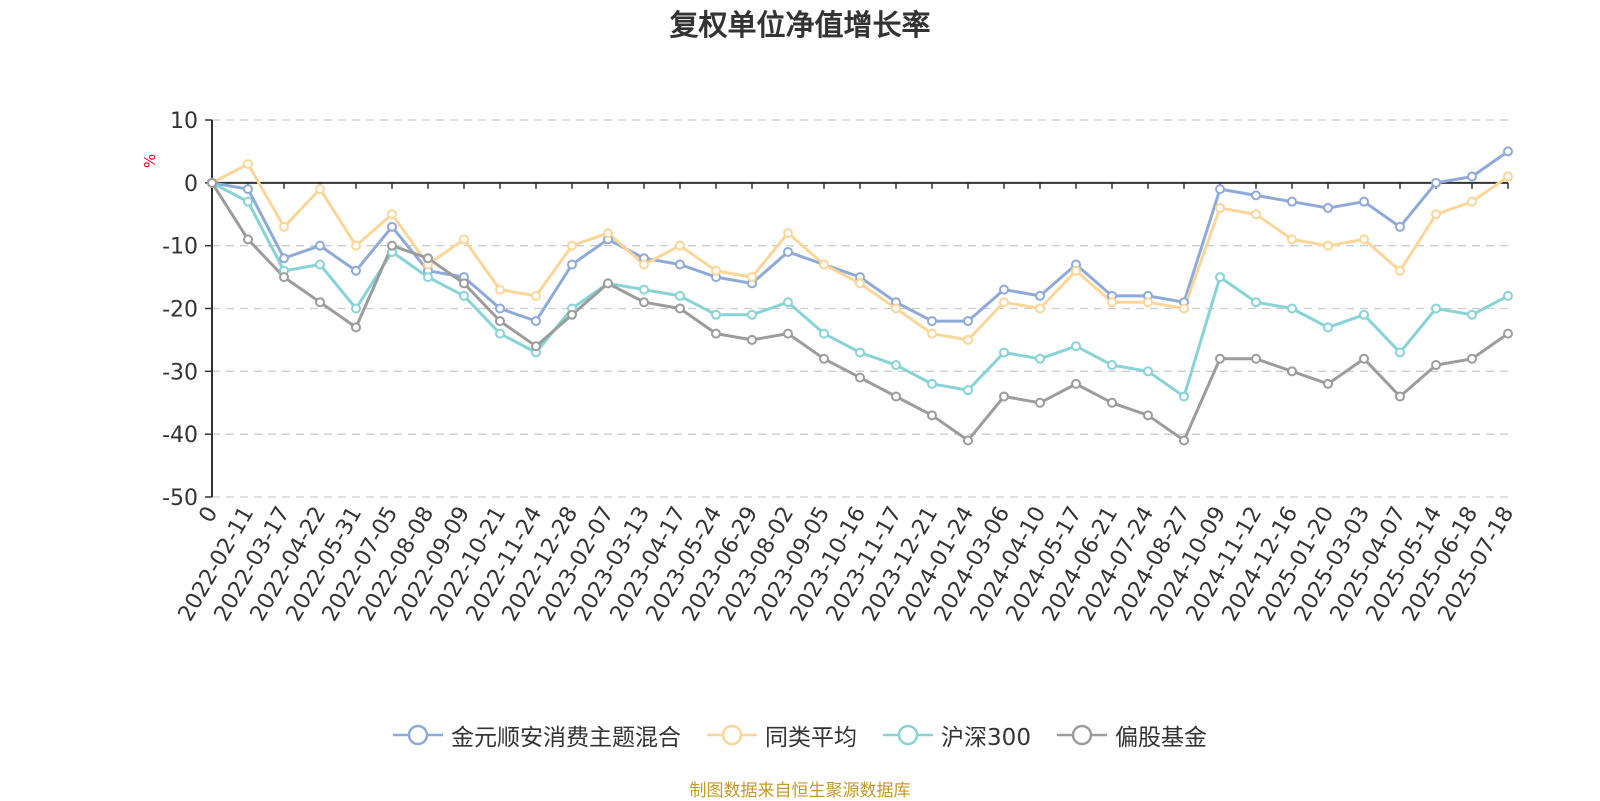 The width and height of the screenshot is (1600, 801). I want to click on y-tick-label: 0, so click(191, 184).